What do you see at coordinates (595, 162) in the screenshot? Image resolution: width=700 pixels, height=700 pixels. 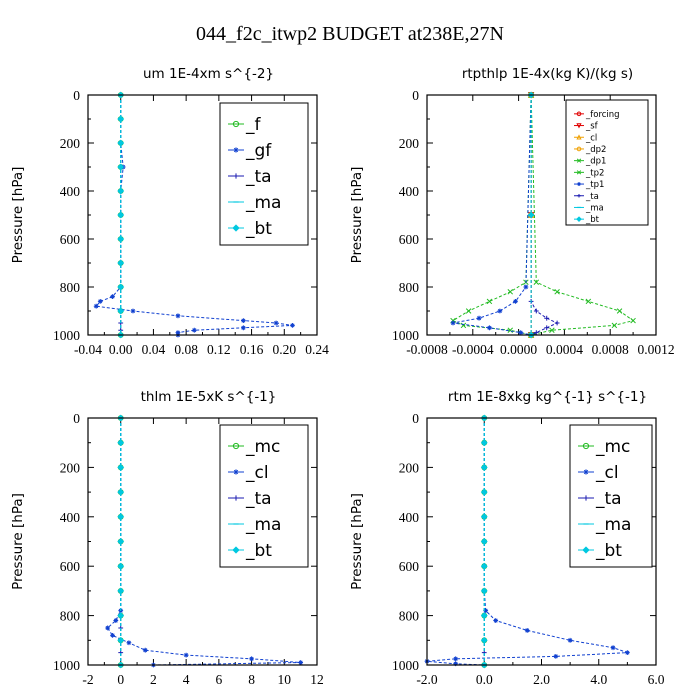 I see `legend-label: _dp1` at bounding box center [595, 162].